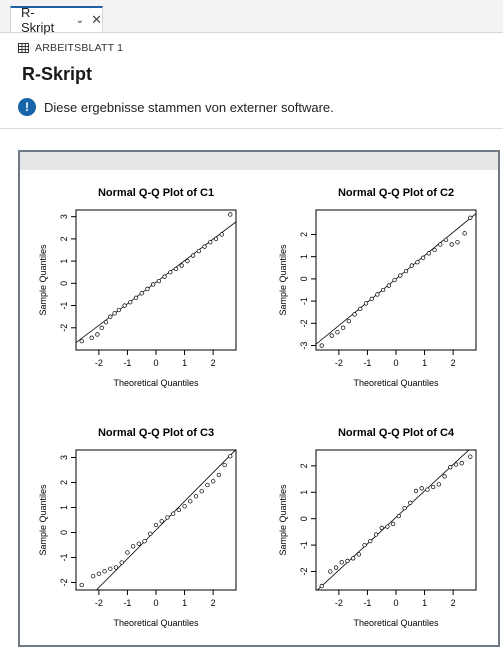  I want to click on plot-title: Normal Q-Q Plot of C3, so click(156, 433).